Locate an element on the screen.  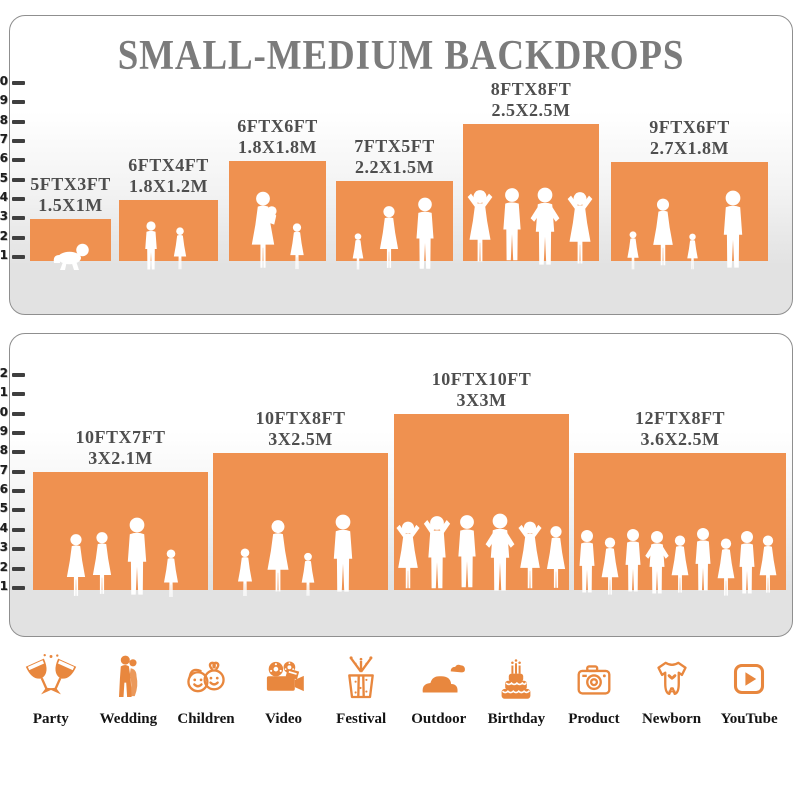
bar-label: 6FTX6FT 1.8X1.8M is located at coordinates (277, 136).